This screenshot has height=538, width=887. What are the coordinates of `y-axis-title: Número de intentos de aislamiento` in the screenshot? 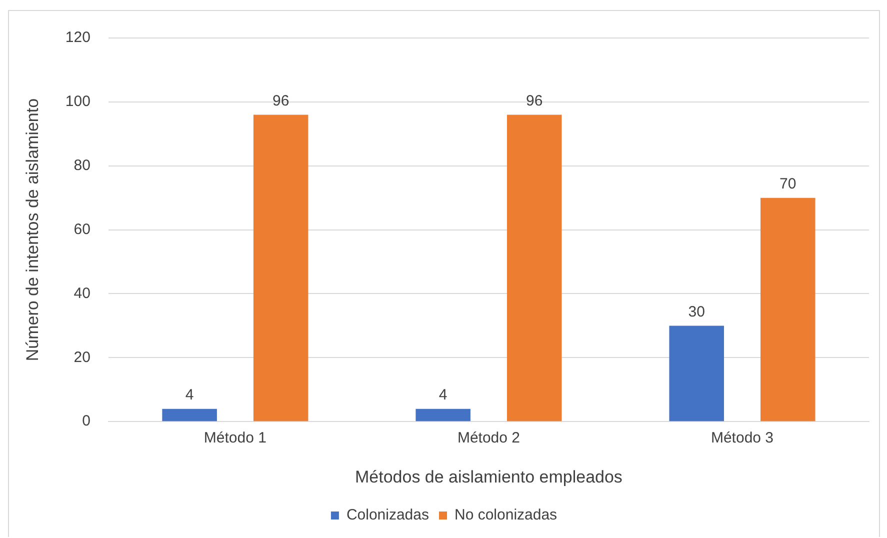 It's located at (32, 230).